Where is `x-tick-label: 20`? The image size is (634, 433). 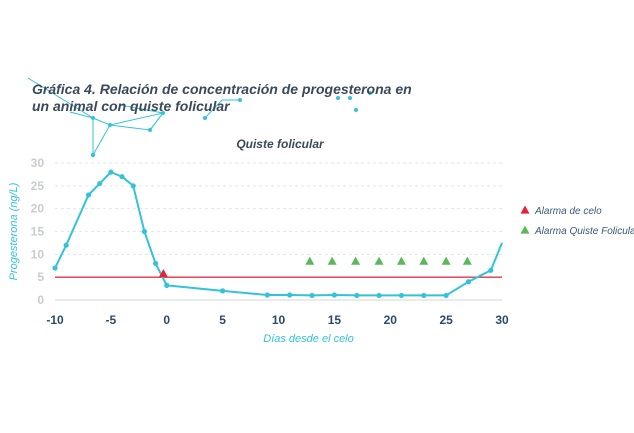 x-tick-label: 20 is located at coordinates (391, 320).